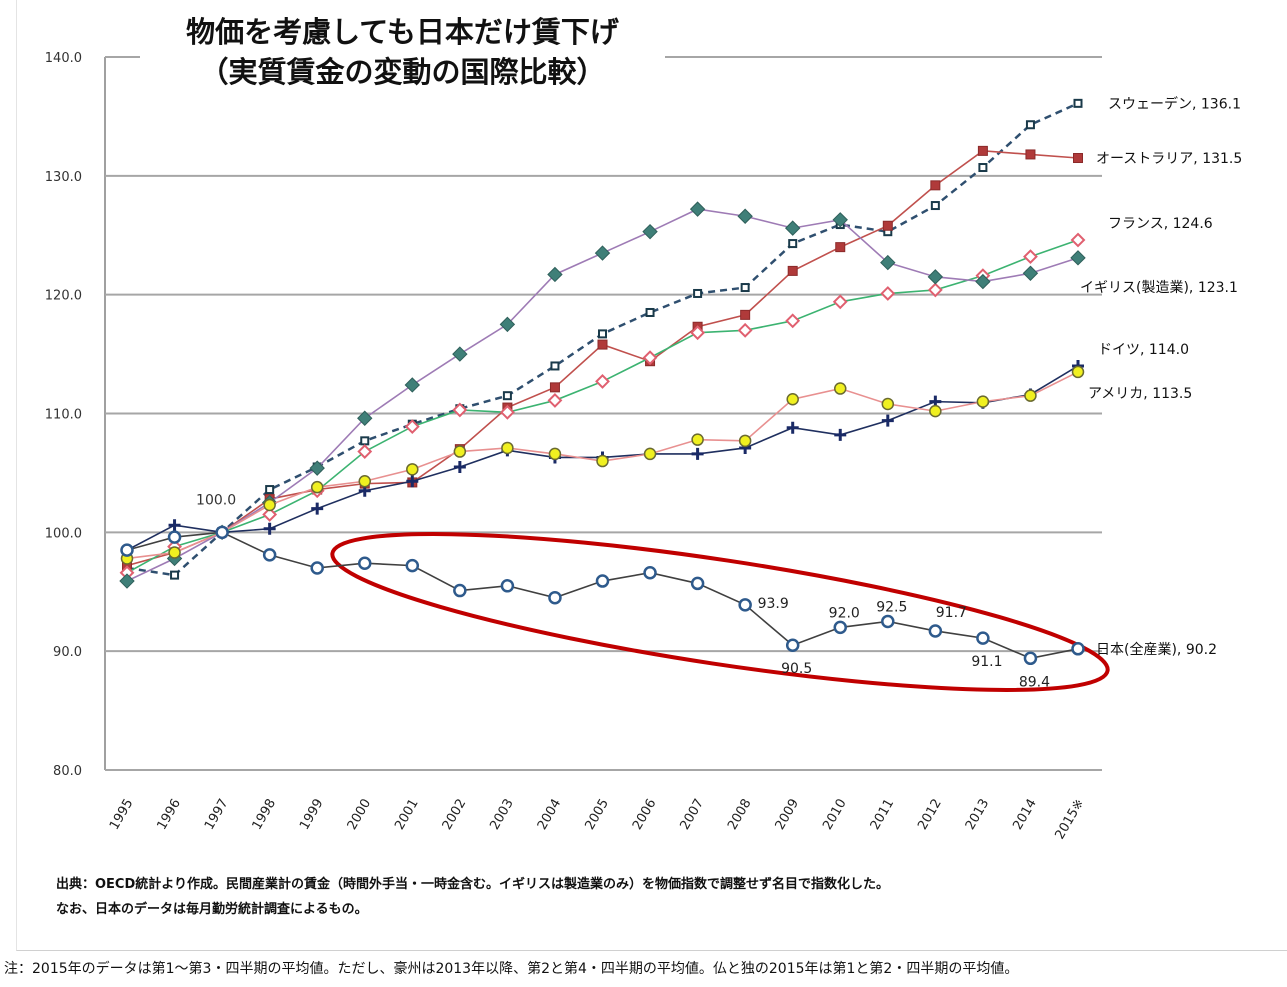 The image size is (1287, 987). What do you see at coordinates (883, 815) in the screenshot?
I see `x-tick-label: 2011` at bounding box center [883, 815].